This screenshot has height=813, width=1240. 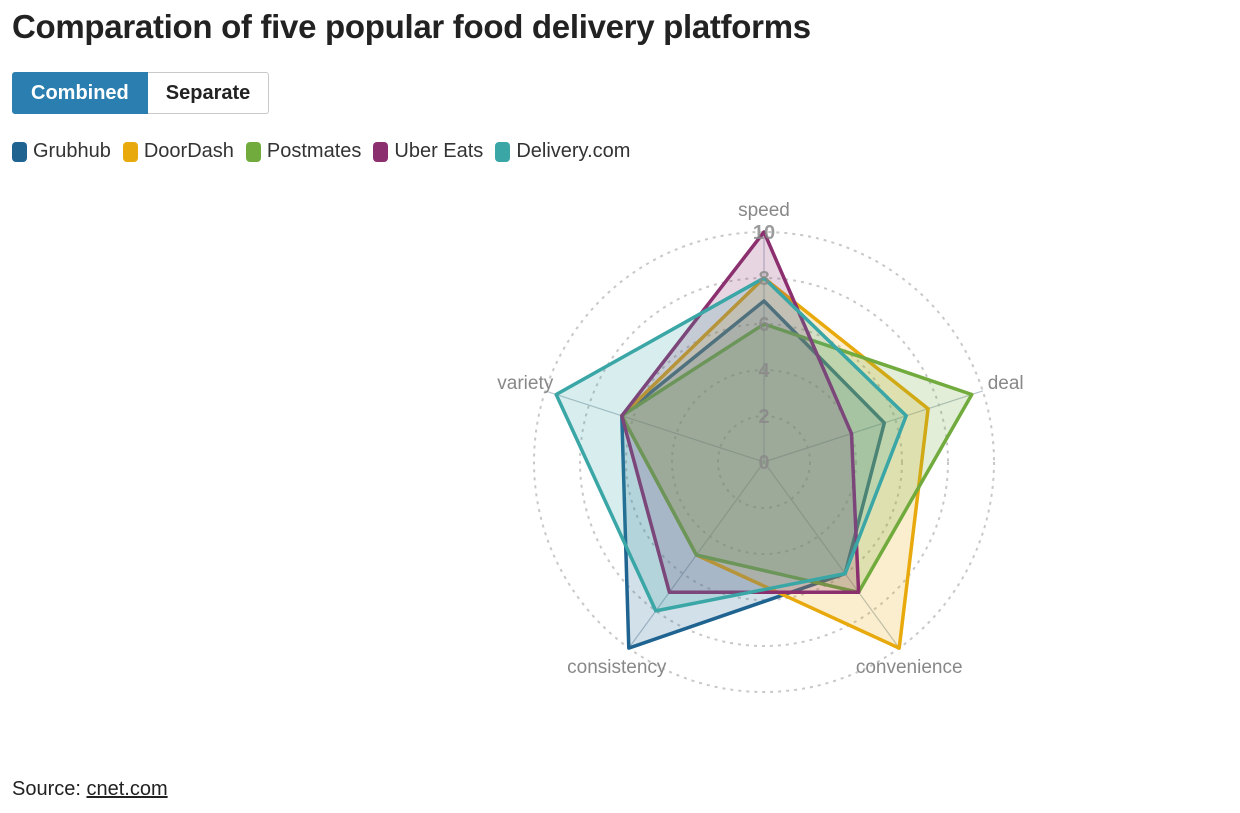 I want to click on r-tick-label: 0, so click(x=763, y=463).